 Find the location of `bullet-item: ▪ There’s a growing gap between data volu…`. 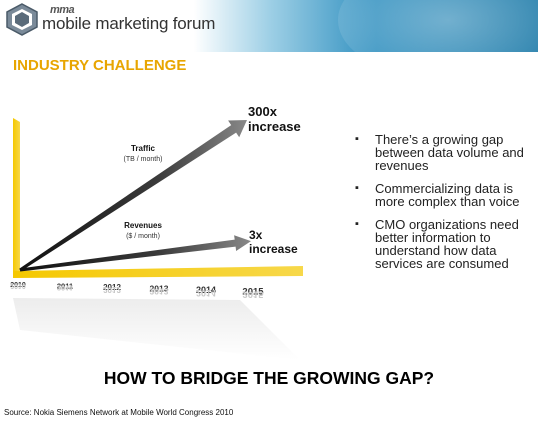

bullet-item: ▪ There’s a growing gap between data volu… is located at coordinates (444, 152).